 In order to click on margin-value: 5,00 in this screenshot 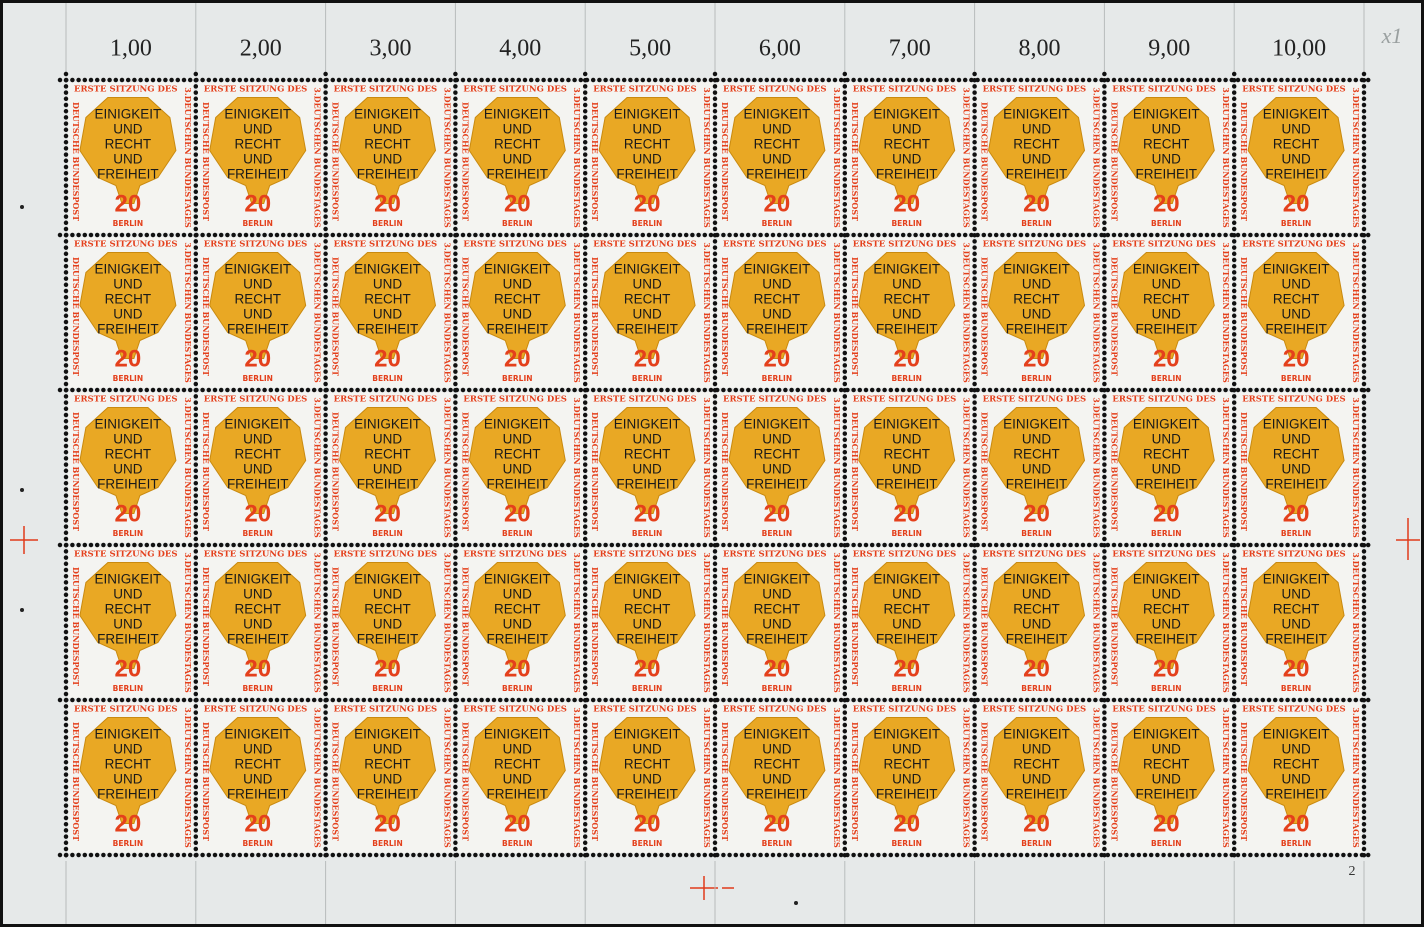, I will do `click(650, 49)`.